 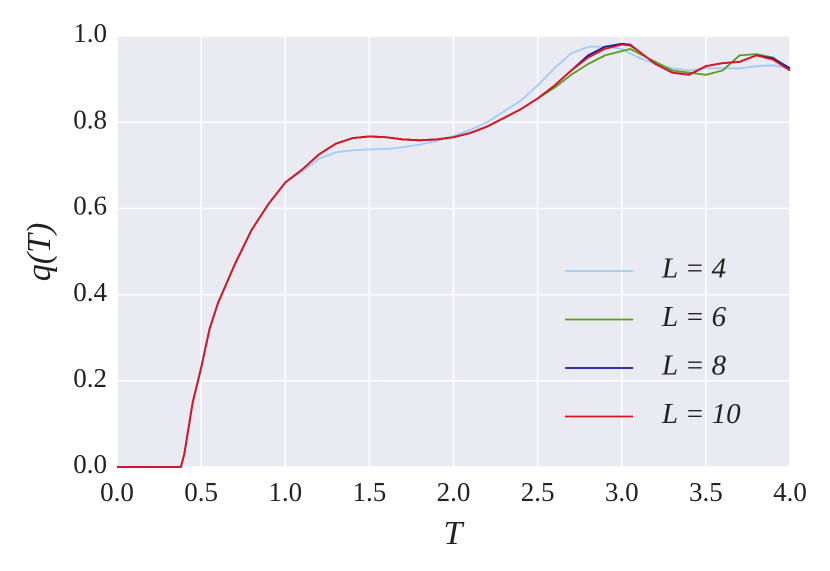 I want to click on x-tick-label: 4.0, so click(x=790, y=492).